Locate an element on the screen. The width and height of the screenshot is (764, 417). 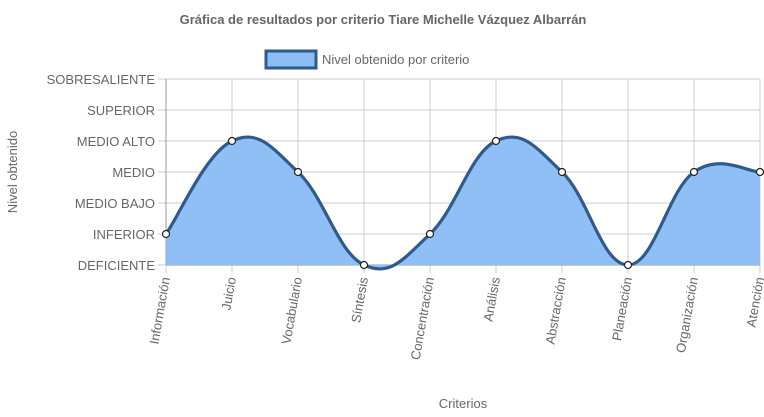
x-tick-label: Análisis is located at coordinates (491, 298).